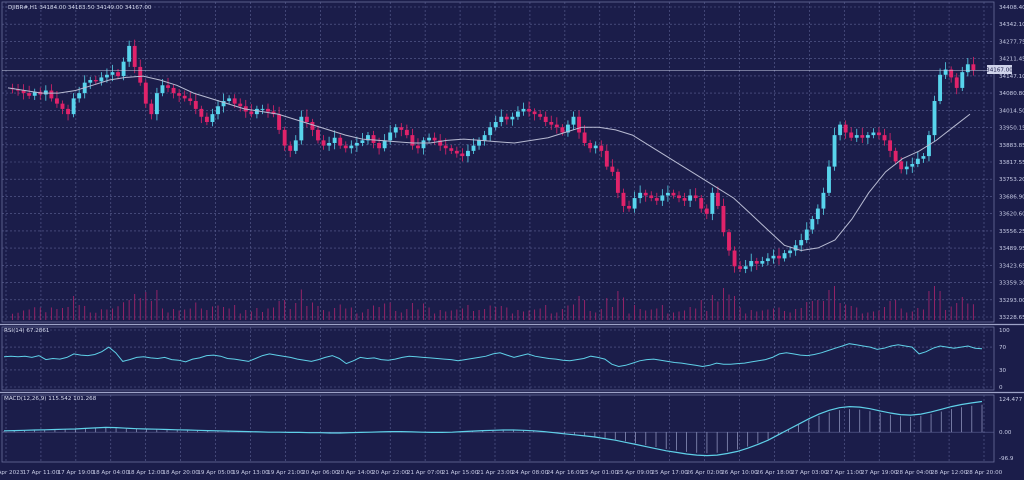 This screenshot has height=480, width=1024. I want to click on y-tick-label: 33556.25, so click(1011, 232).